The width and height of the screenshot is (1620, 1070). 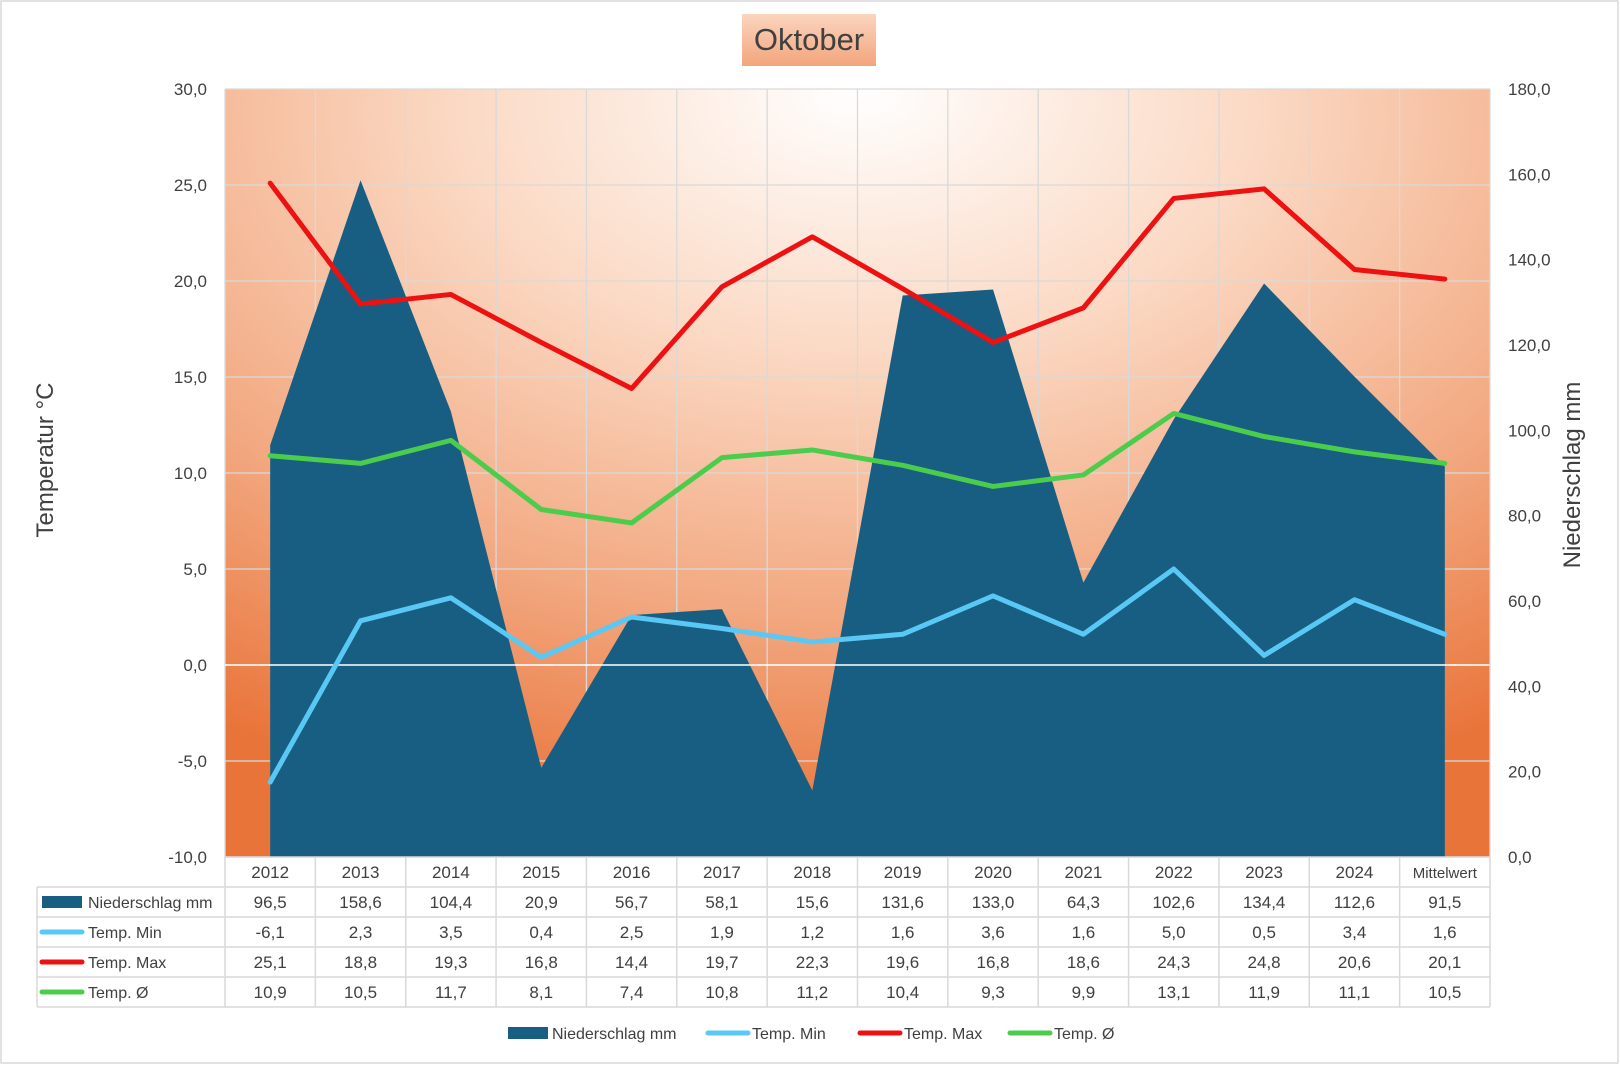 I want to click on y-axis-right-label: Niederschlag mm, so click(x=1572, y=475).